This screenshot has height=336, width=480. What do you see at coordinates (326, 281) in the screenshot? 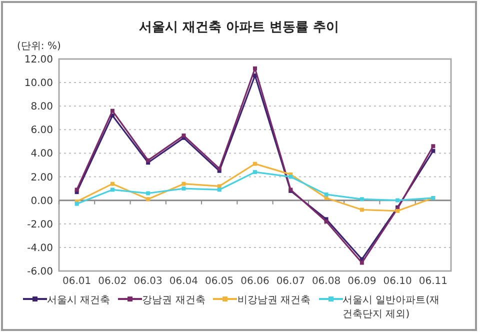
I see `x-tick-label: 06.08` at bounding box center [326, 281].